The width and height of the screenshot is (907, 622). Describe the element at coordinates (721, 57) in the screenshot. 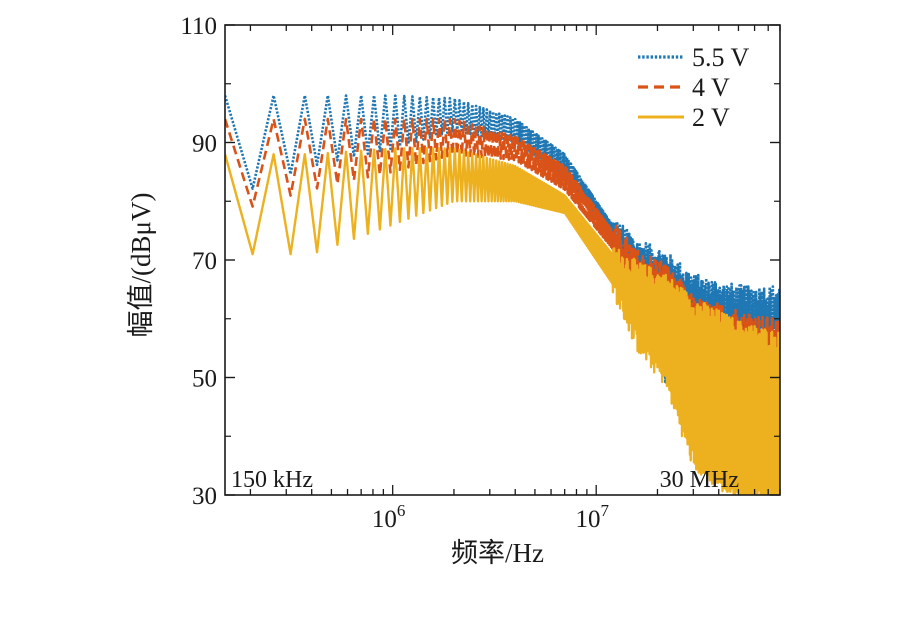

I see `legend-label: 5.5 V` at that location.